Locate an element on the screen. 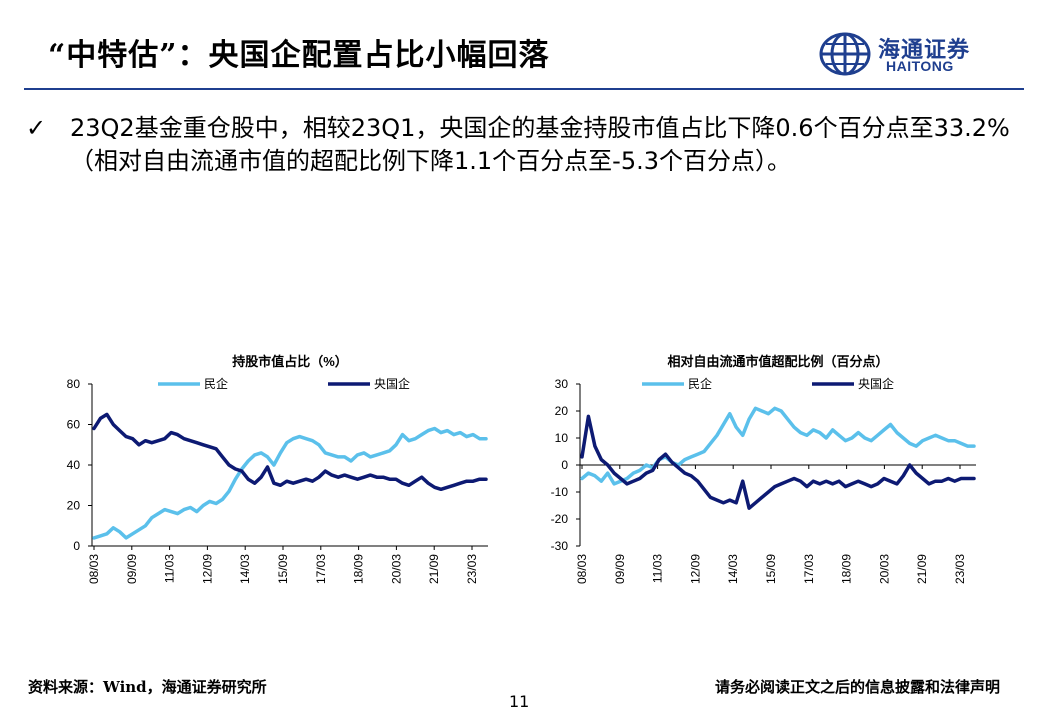 Image resolution: width=1040 pixels, height=718 pixels. y-tick-label: -20 is located at coordinates (560, 519).